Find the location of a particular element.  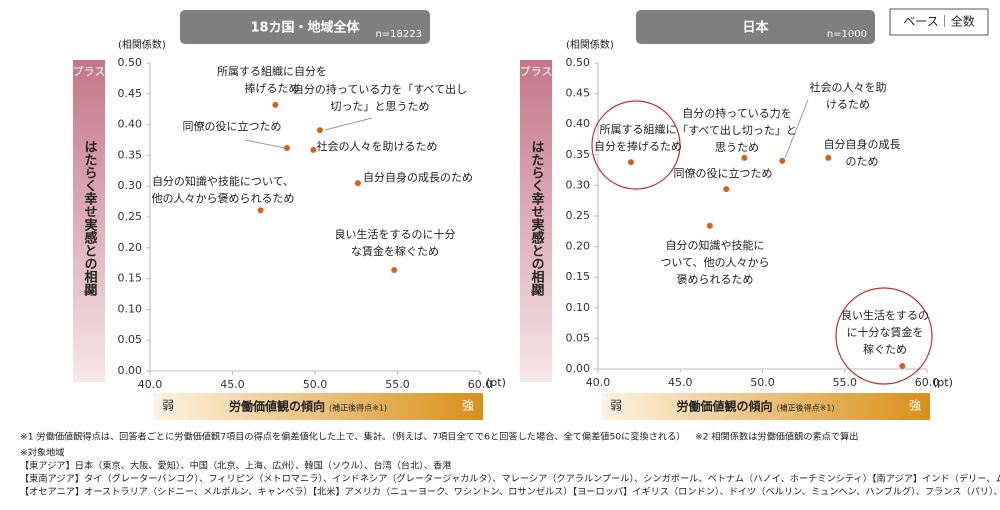

point-label: 「すべて出し切った」と is located at coordinates (737, 130).